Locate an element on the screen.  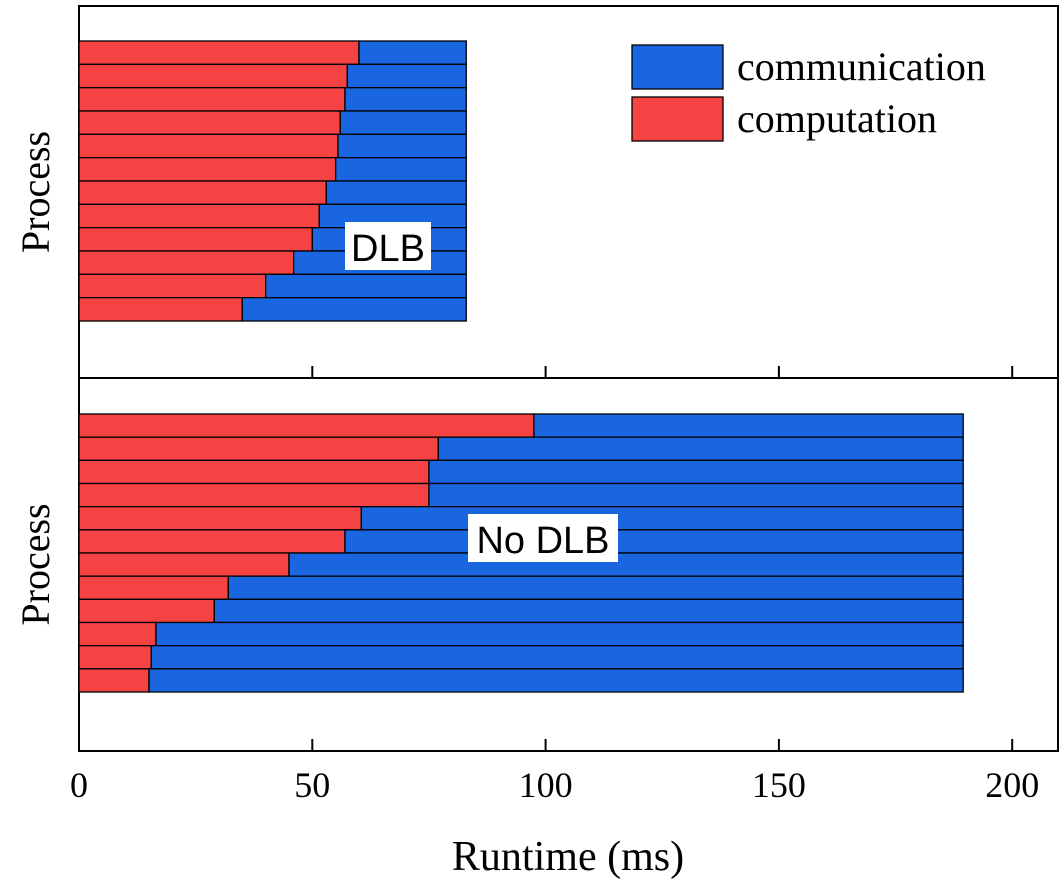
legend-swatch-communication is located at coordinates (677, 67).